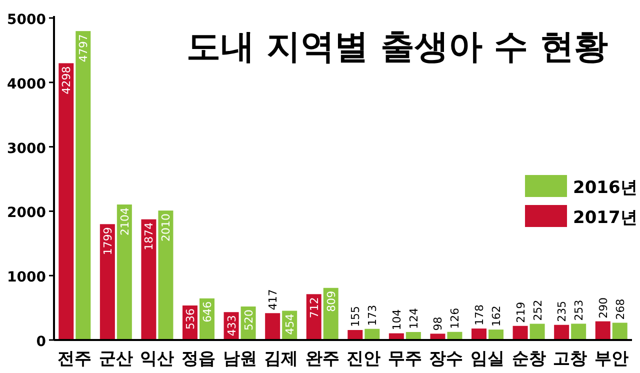 Image resolution: width=640 pixels, height=373 pixels. I want to click on data-label: 4298, so click(67, 80).